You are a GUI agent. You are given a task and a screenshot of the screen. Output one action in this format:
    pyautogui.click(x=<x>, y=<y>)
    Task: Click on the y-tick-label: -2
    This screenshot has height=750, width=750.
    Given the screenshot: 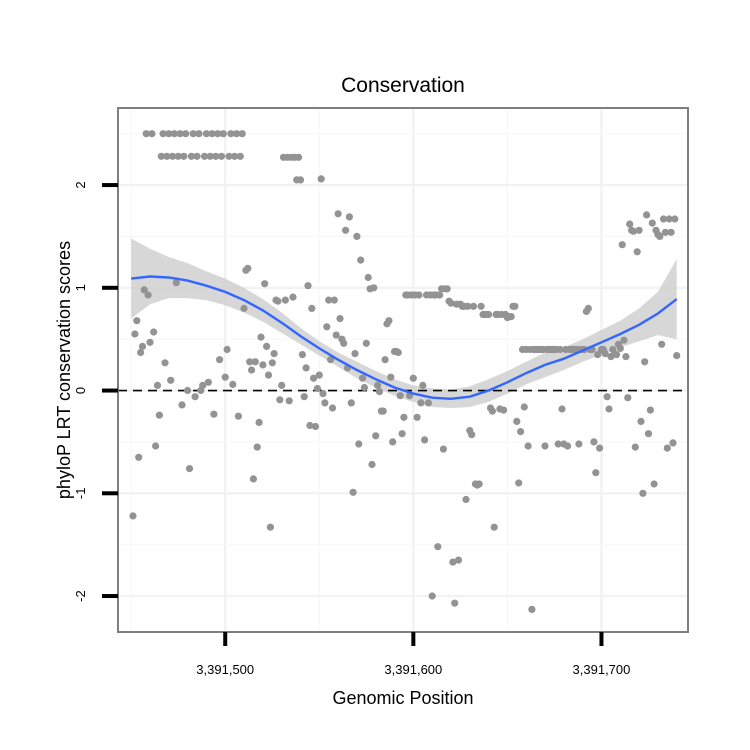 What is the action you would take?
    pyautogui.click(x=80, y=596)
    